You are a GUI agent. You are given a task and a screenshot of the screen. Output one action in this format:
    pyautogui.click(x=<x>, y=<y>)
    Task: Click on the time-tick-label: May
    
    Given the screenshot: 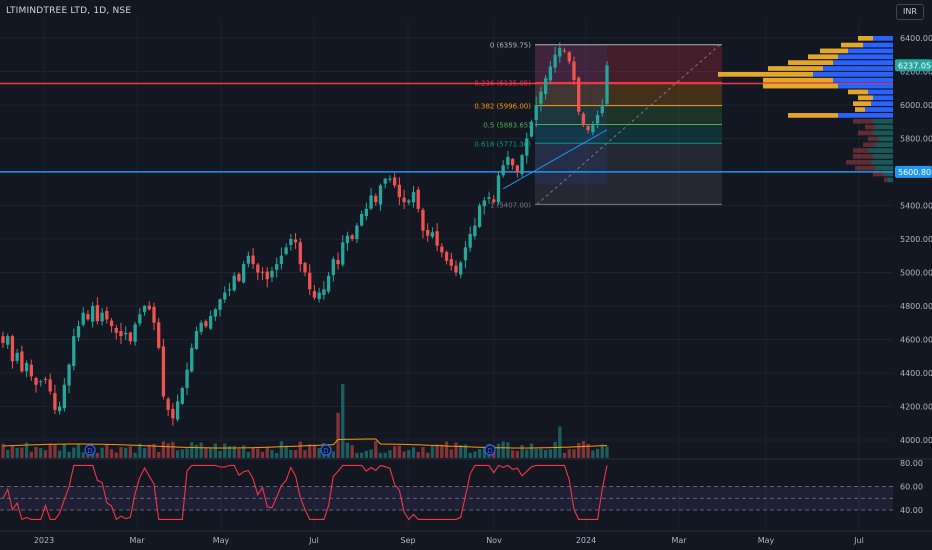 What is the action you would take?
    pyautogui.click(x=221, y=540)
    